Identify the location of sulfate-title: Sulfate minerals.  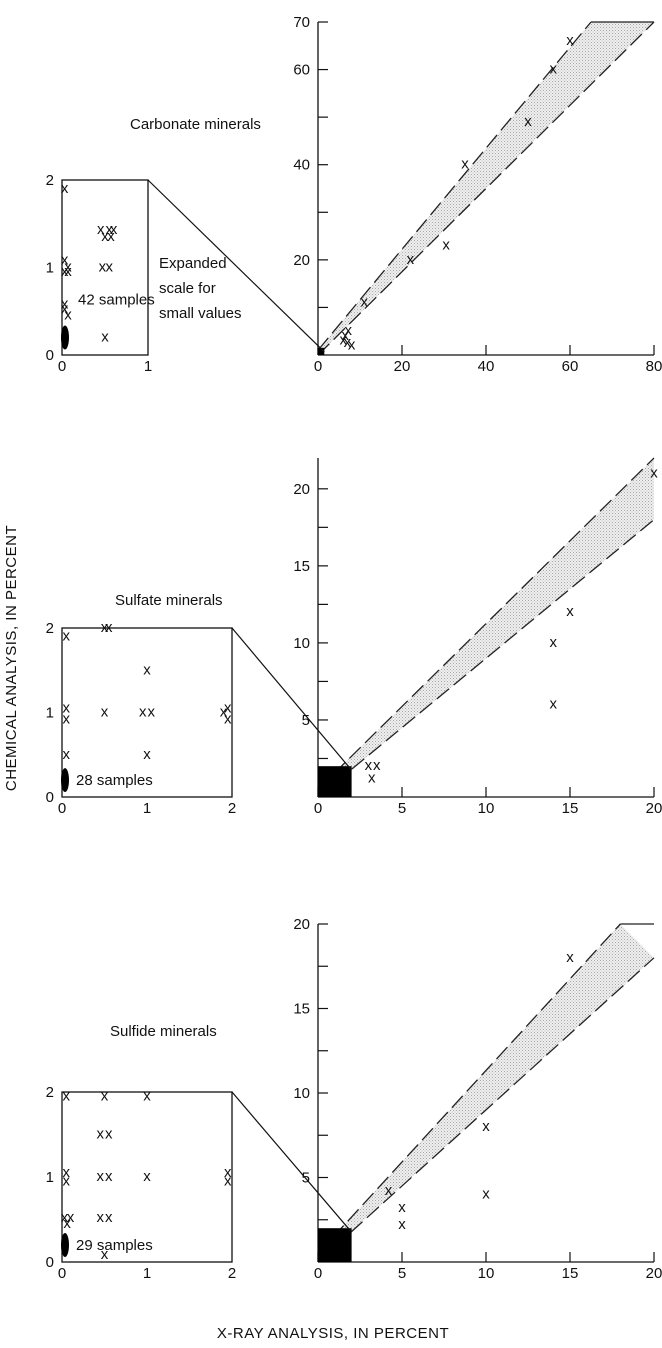
(169, 600).